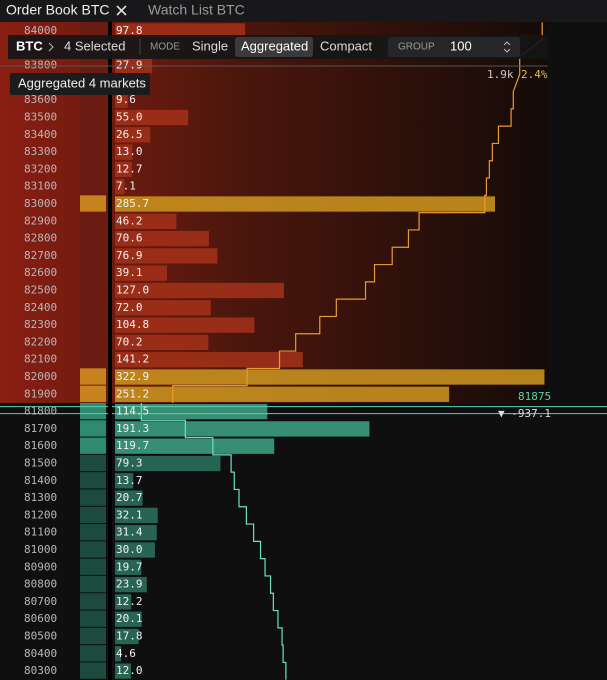  What do you see at coordinates (132, 324) in the screenshot?
I see `size: 104.8` at bounding box center [132, 324].